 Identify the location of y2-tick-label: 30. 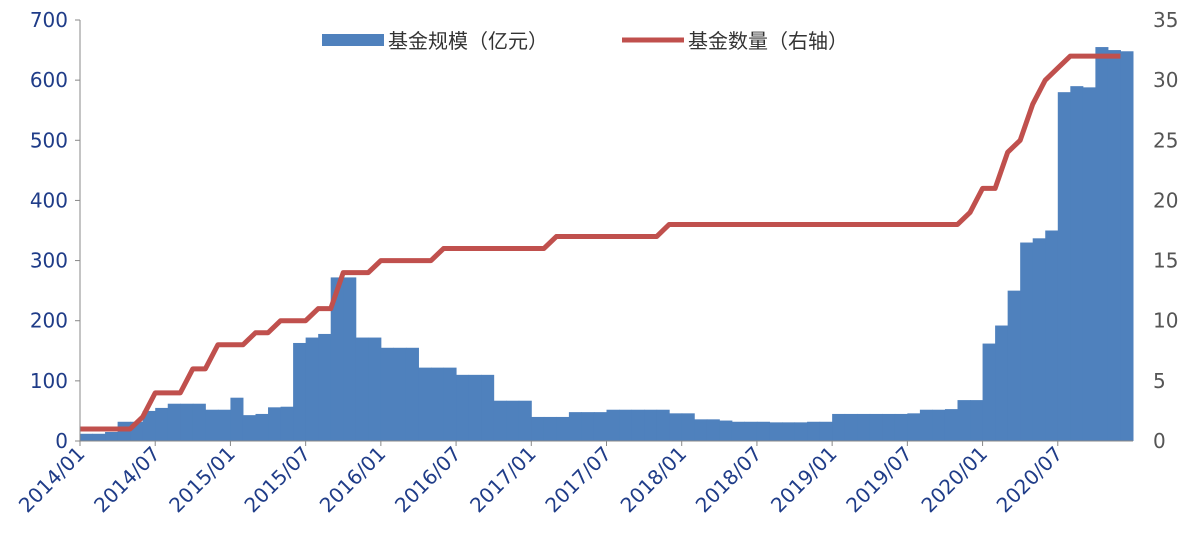
(1165, 80).